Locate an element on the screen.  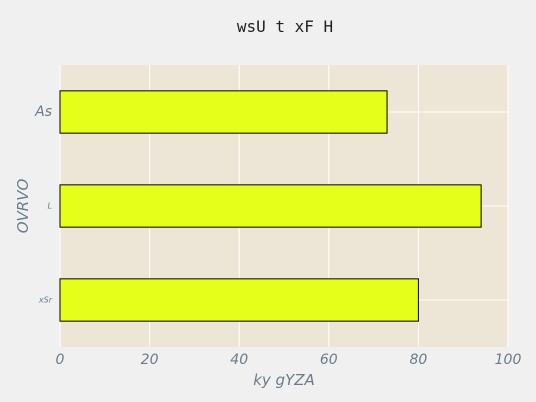
x-axis-label: ky gYZA is located at coordinates (284, 380).